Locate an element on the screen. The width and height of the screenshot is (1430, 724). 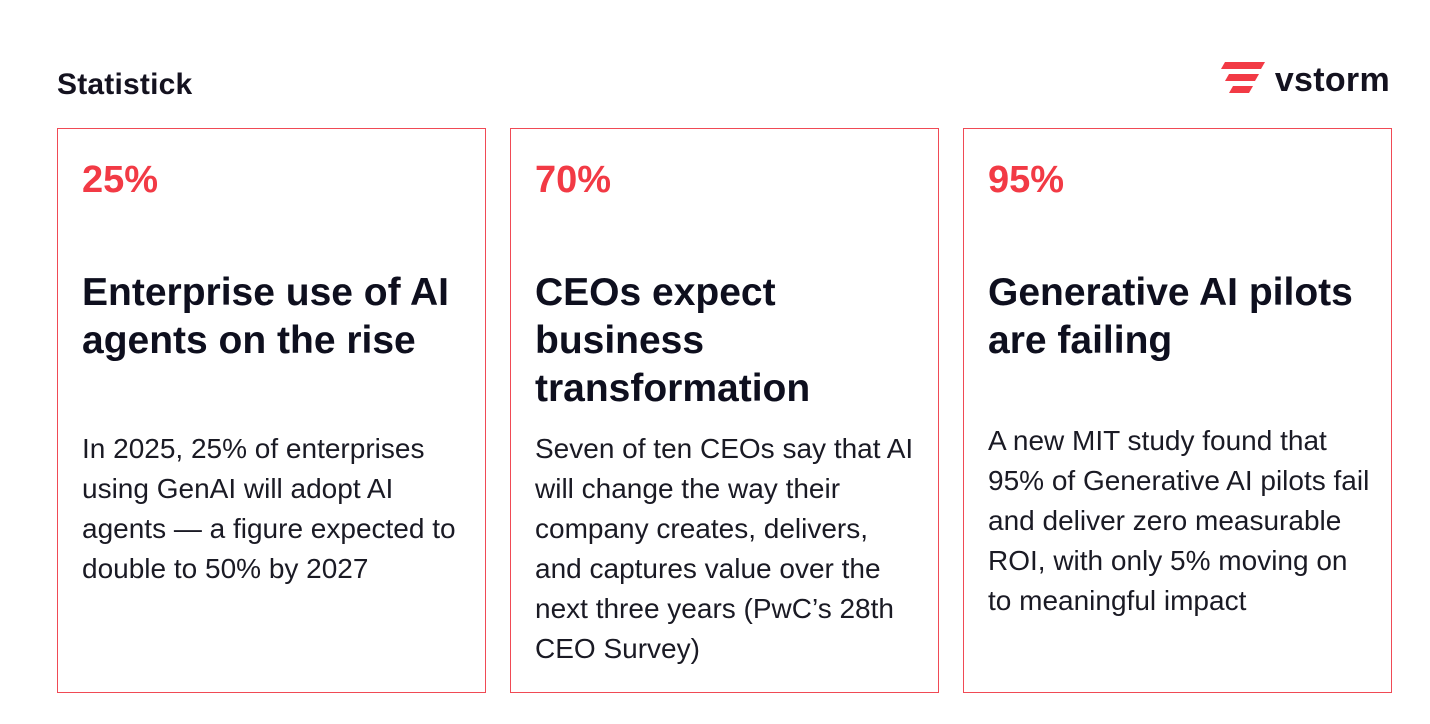
stat-value: 25% is located at coordinates (120, 180).